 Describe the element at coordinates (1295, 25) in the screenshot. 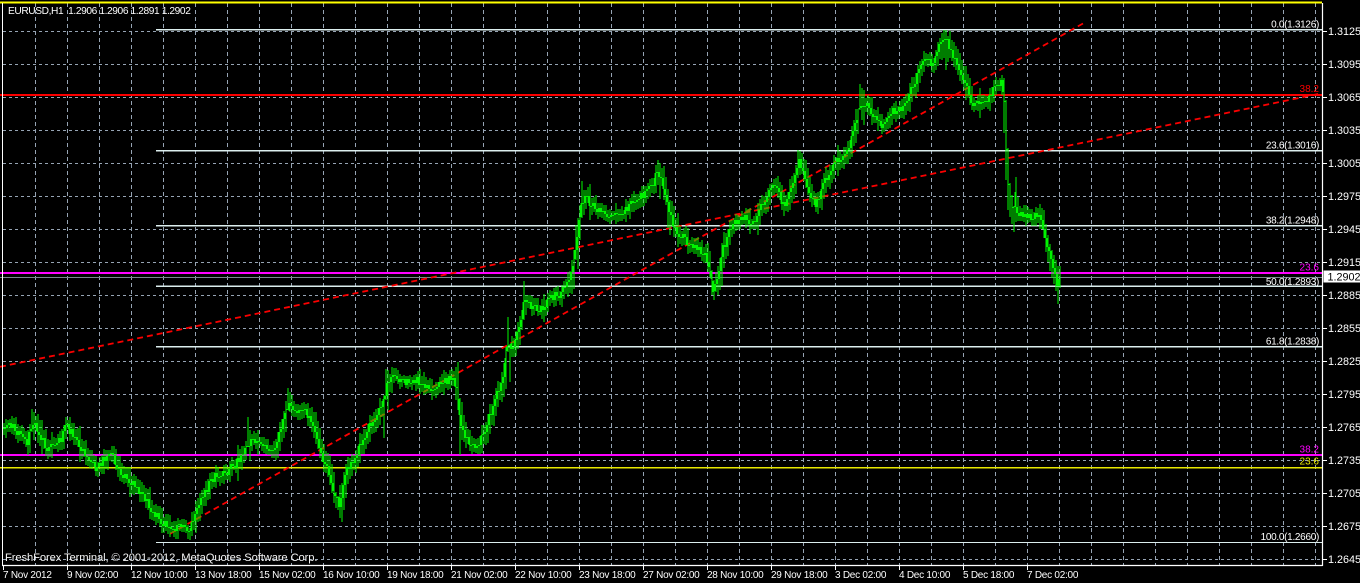

I see `svg-text: 0.0(1.3126)` at that location.